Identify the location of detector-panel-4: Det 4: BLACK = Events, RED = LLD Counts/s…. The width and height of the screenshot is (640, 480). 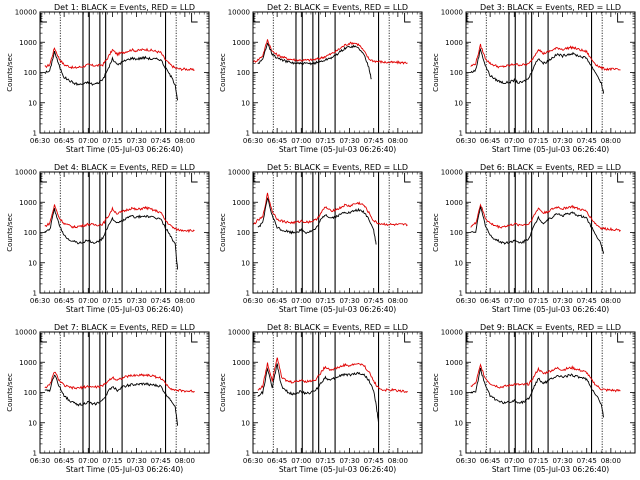
(108, 238).